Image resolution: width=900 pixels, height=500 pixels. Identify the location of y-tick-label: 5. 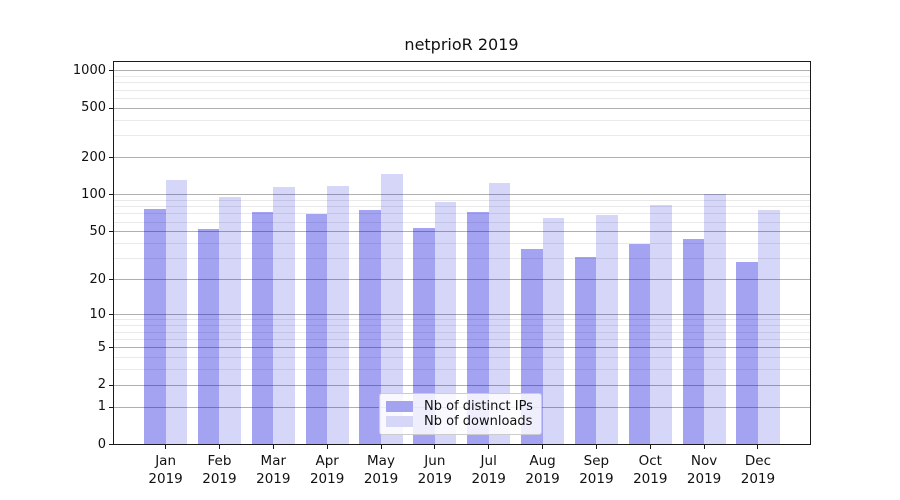
(101, 347).